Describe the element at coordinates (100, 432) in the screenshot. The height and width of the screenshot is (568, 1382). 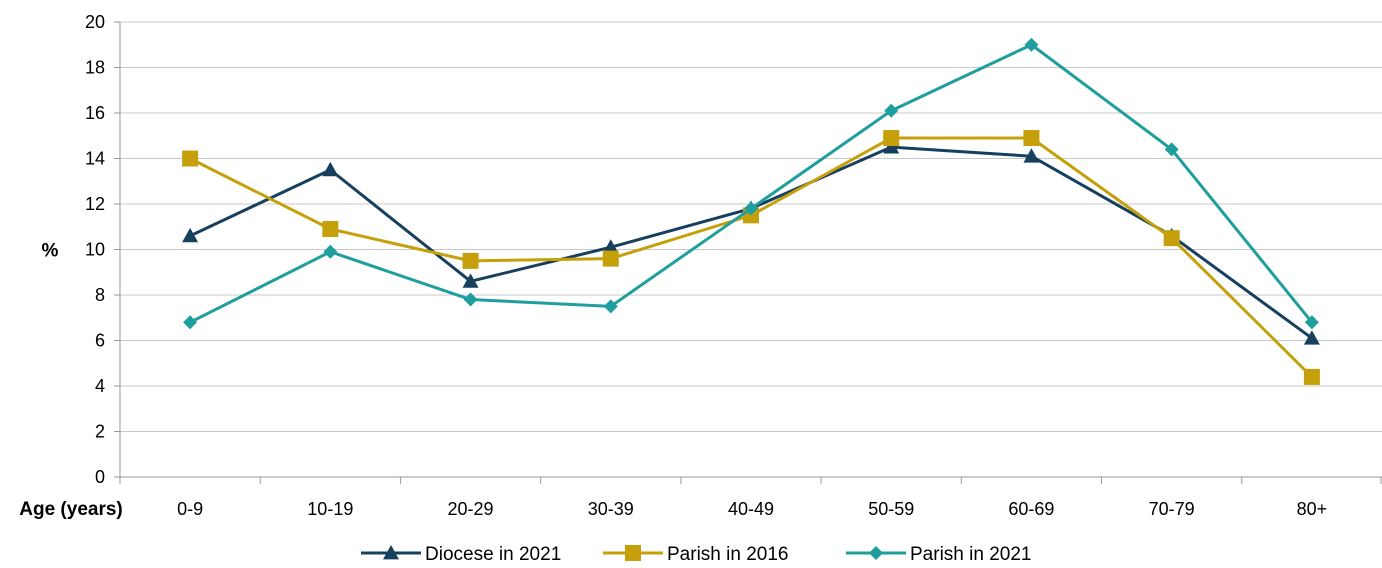
I see `y-tick-label: 2` at that location.